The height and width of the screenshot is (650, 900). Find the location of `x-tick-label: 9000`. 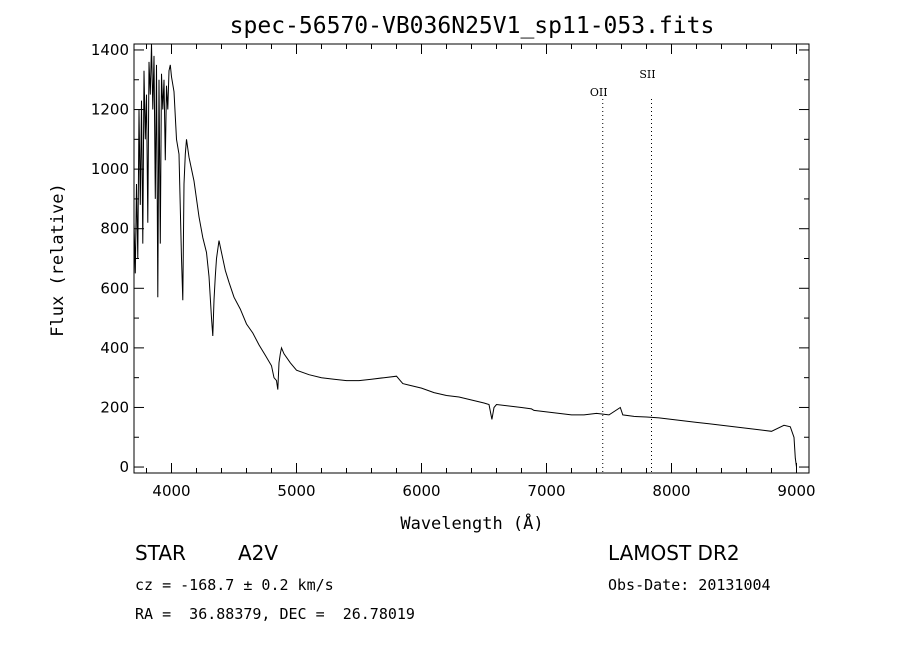

x-tick-label: 9000 is located at coordinates (796, 491).